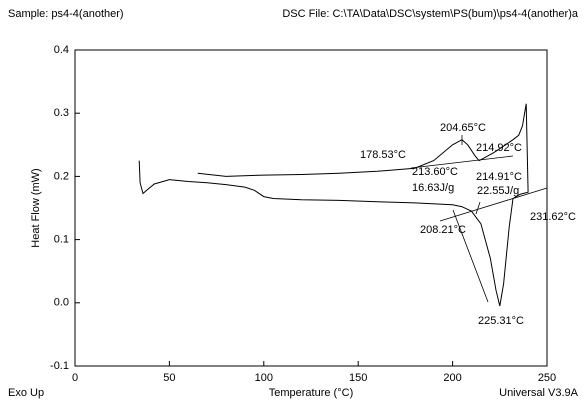 This screenshot has width=586, height=401. Describe the element at coordinates (547, 378) in the screenshot. I see `x-tick-label: 250` at that location.